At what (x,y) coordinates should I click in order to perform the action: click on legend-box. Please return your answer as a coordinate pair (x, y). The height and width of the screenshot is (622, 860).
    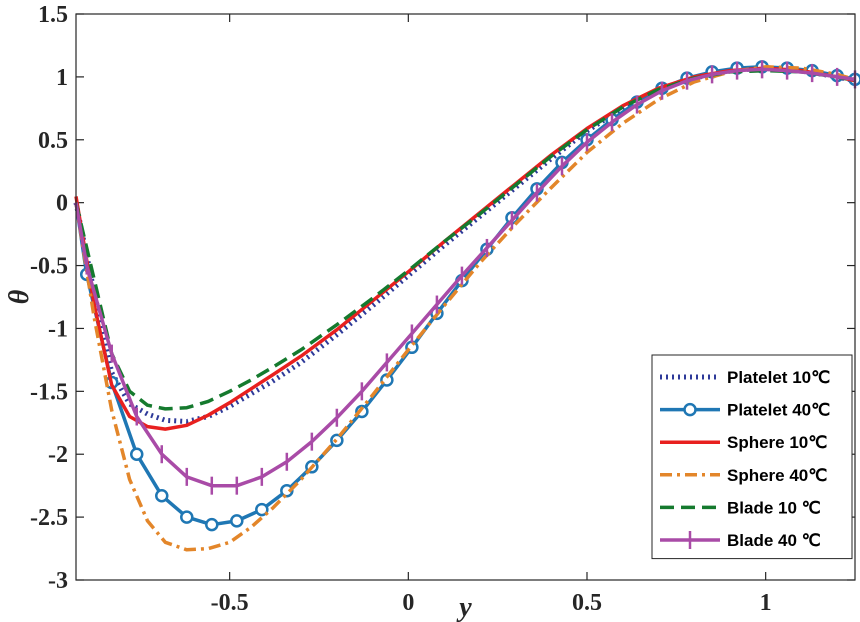
    Looking at the image, I should click on (752, 457).